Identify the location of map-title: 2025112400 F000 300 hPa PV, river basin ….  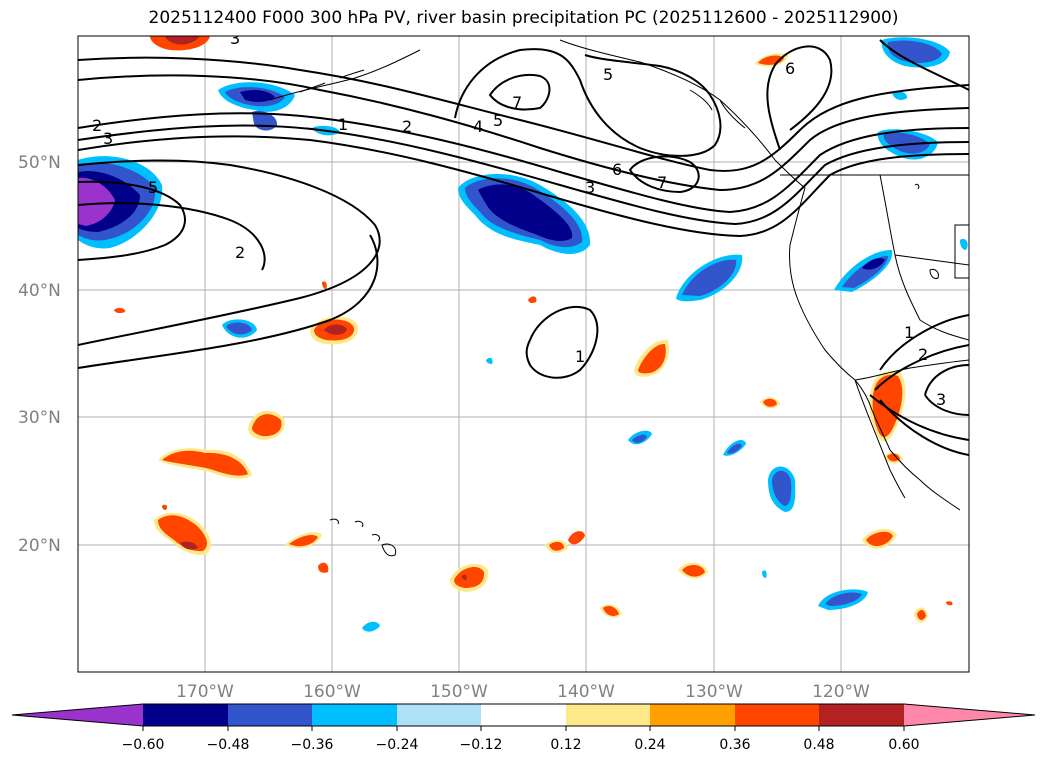
(523, 18).